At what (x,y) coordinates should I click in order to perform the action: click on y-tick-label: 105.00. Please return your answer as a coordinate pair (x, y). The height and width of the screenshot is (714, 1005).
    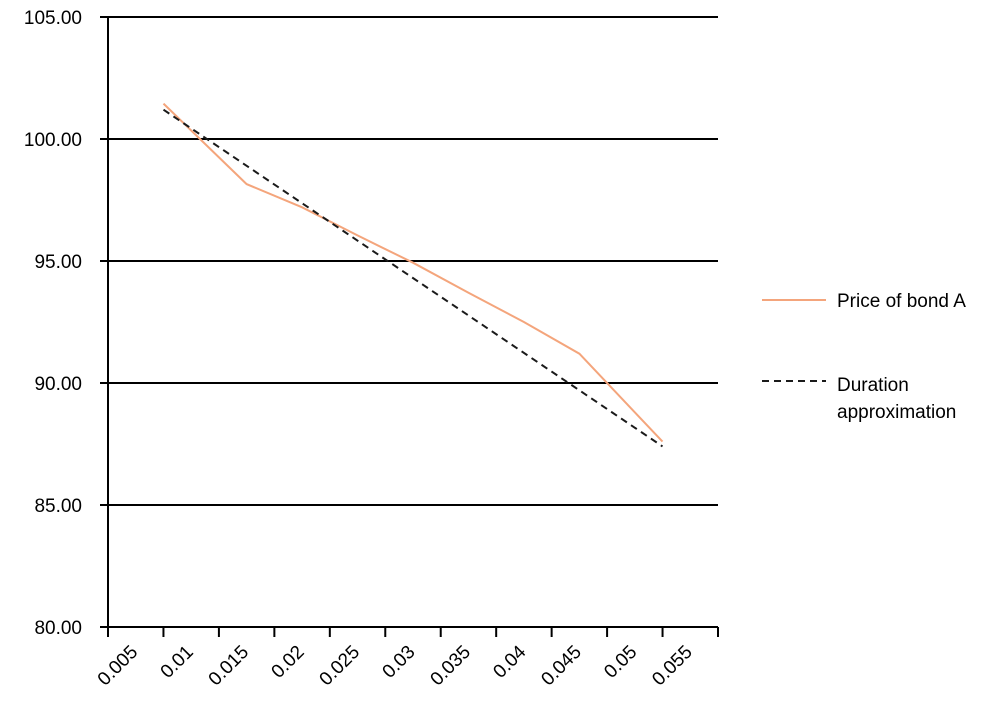
    Looking at the image, I should click on (53, 18).